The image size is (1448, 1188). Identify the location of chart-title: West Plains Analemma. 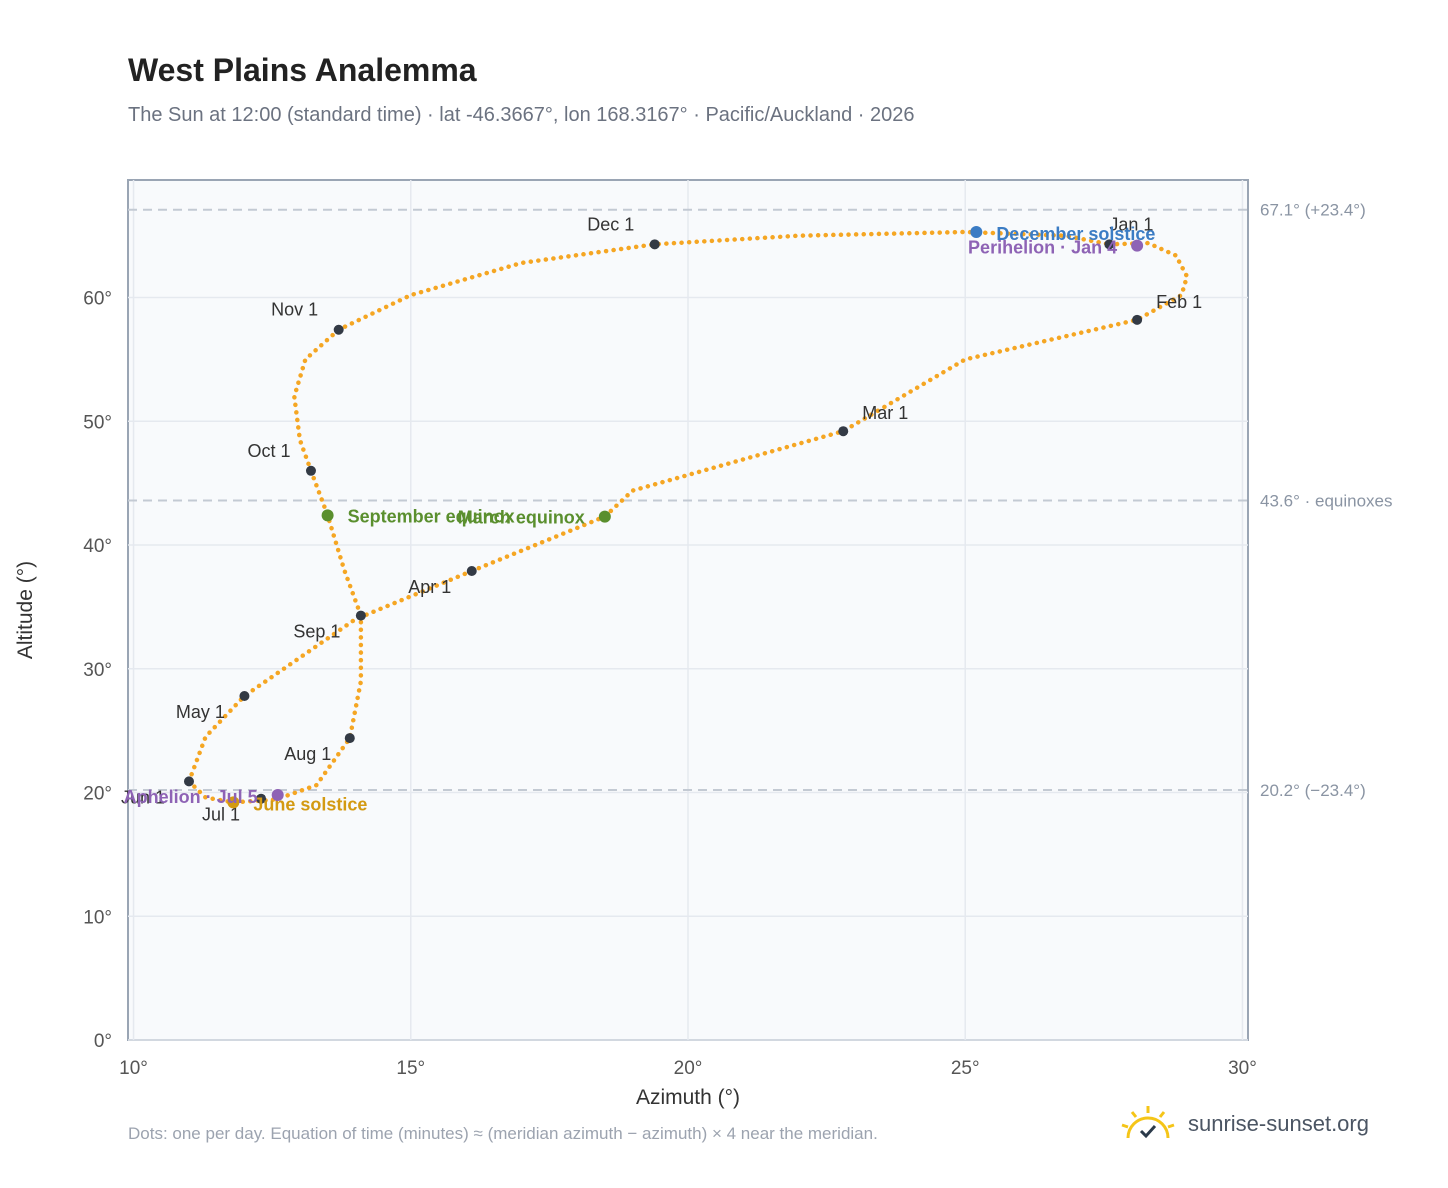
(302, 70).